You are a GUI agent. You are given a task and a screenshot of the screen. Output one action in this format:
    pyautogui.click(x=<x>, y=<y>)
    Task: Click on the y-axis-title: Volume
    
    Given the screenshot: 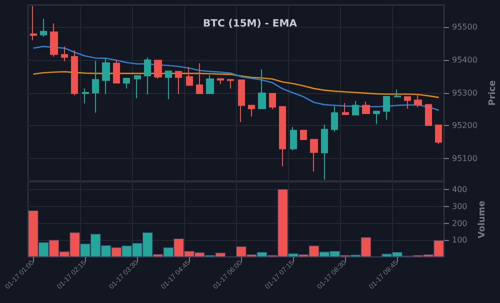 What is the action you would take?
    pyautogui.click(x=483, y=219)
    